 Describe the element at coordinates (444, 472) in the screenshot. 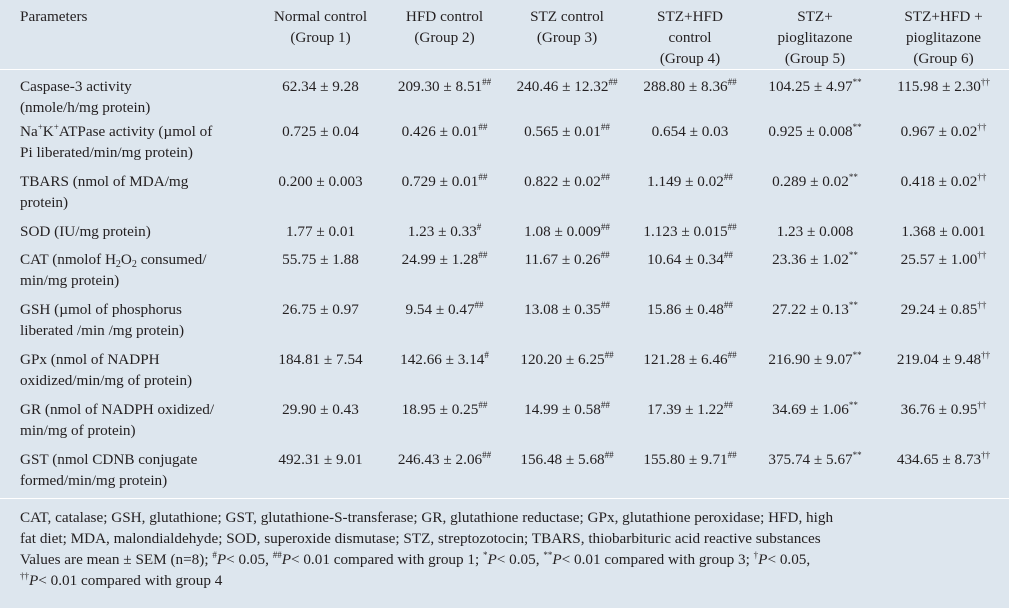

I see `table-cell: 246.43 ± 2.06##` at that location.